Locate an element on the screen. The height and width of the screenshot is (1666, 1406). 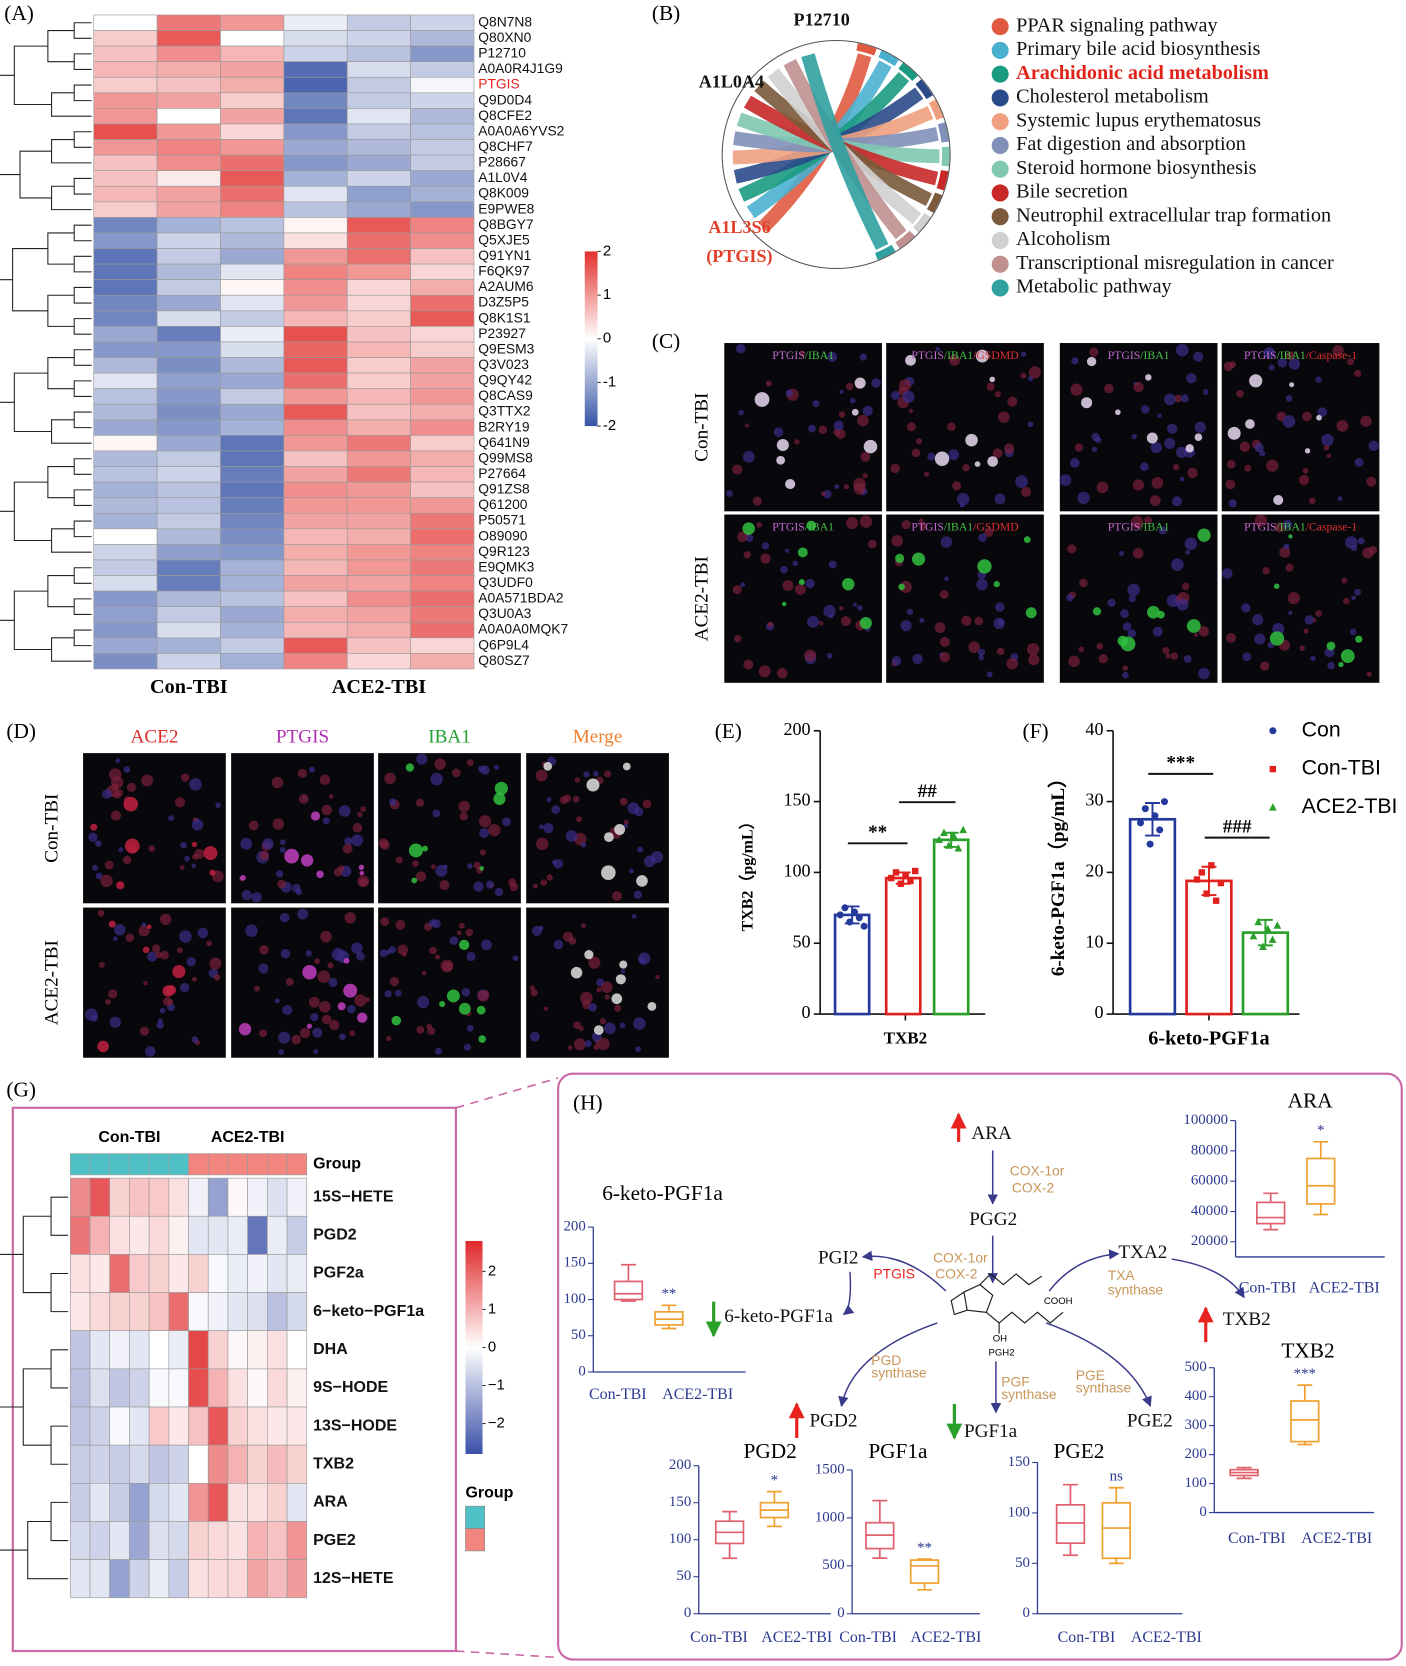
channel-part: /IBA1 is located at coordinates (958, 354).